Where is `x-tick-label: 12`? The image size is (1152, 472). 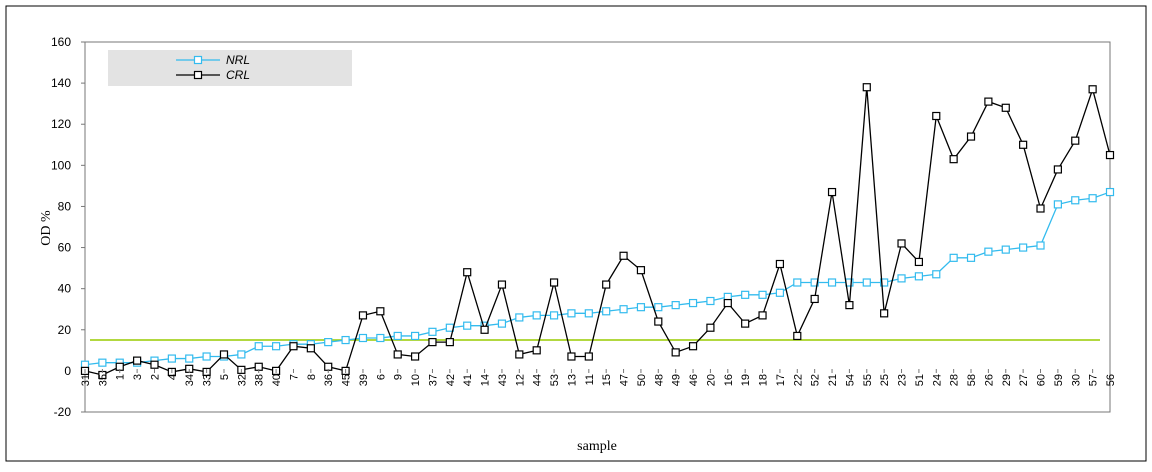
x-tick-label: 12 is located at coordinates (520, 380).